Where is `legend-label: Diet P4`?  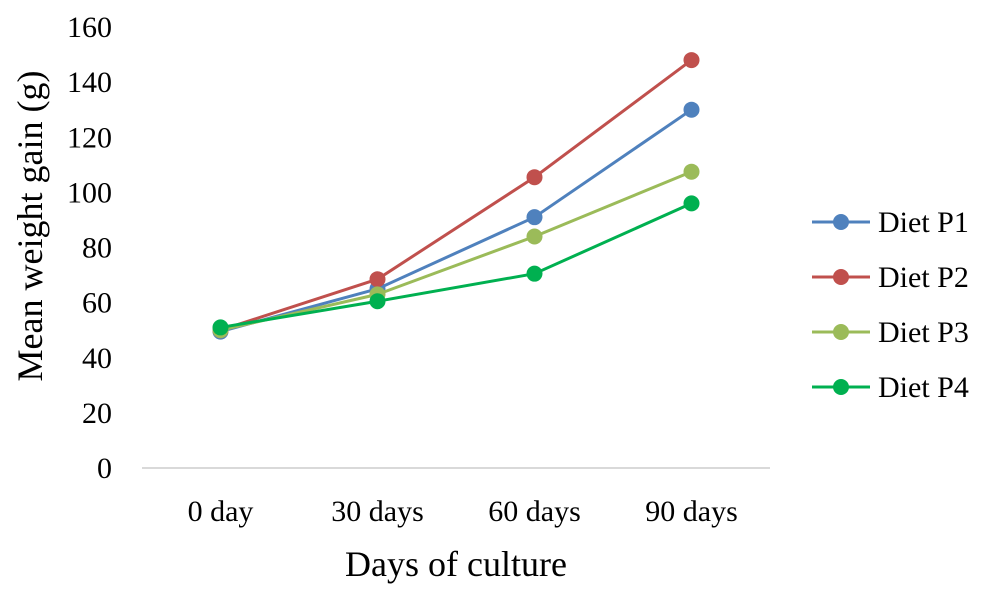
legend-label: Diet P4 is located at coordinates (923, 387).